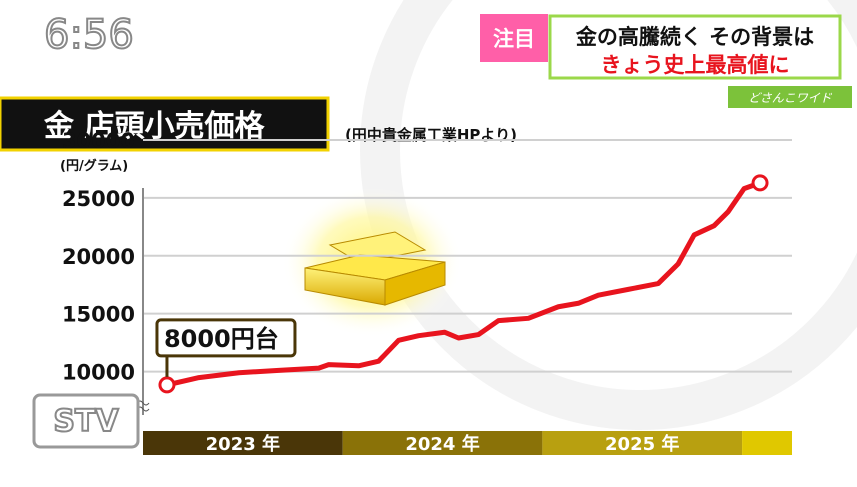 The image size is (857, 487). What do you see at coordinates (431, 135) in the screenshot?
I see `chart-subtitle: (田中貴金属工業HPより)` at bounding box center [431, 135].